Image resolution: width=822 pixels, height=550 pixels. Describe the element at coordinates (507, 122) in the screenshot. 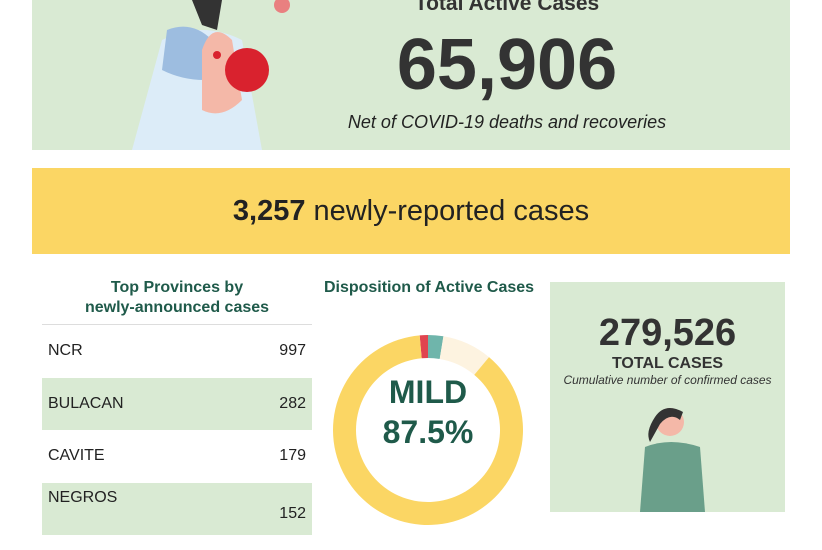

I see `active-cases-subtitle: Net of COVID-19 deaths and recoveries` at that location.